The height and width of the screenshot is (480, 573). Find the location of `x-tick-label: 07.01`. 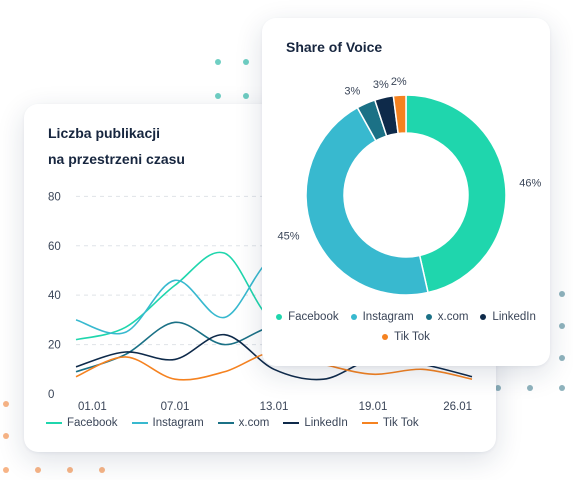

x-tick-label: 07.01 is located at coordinates (175, 407).